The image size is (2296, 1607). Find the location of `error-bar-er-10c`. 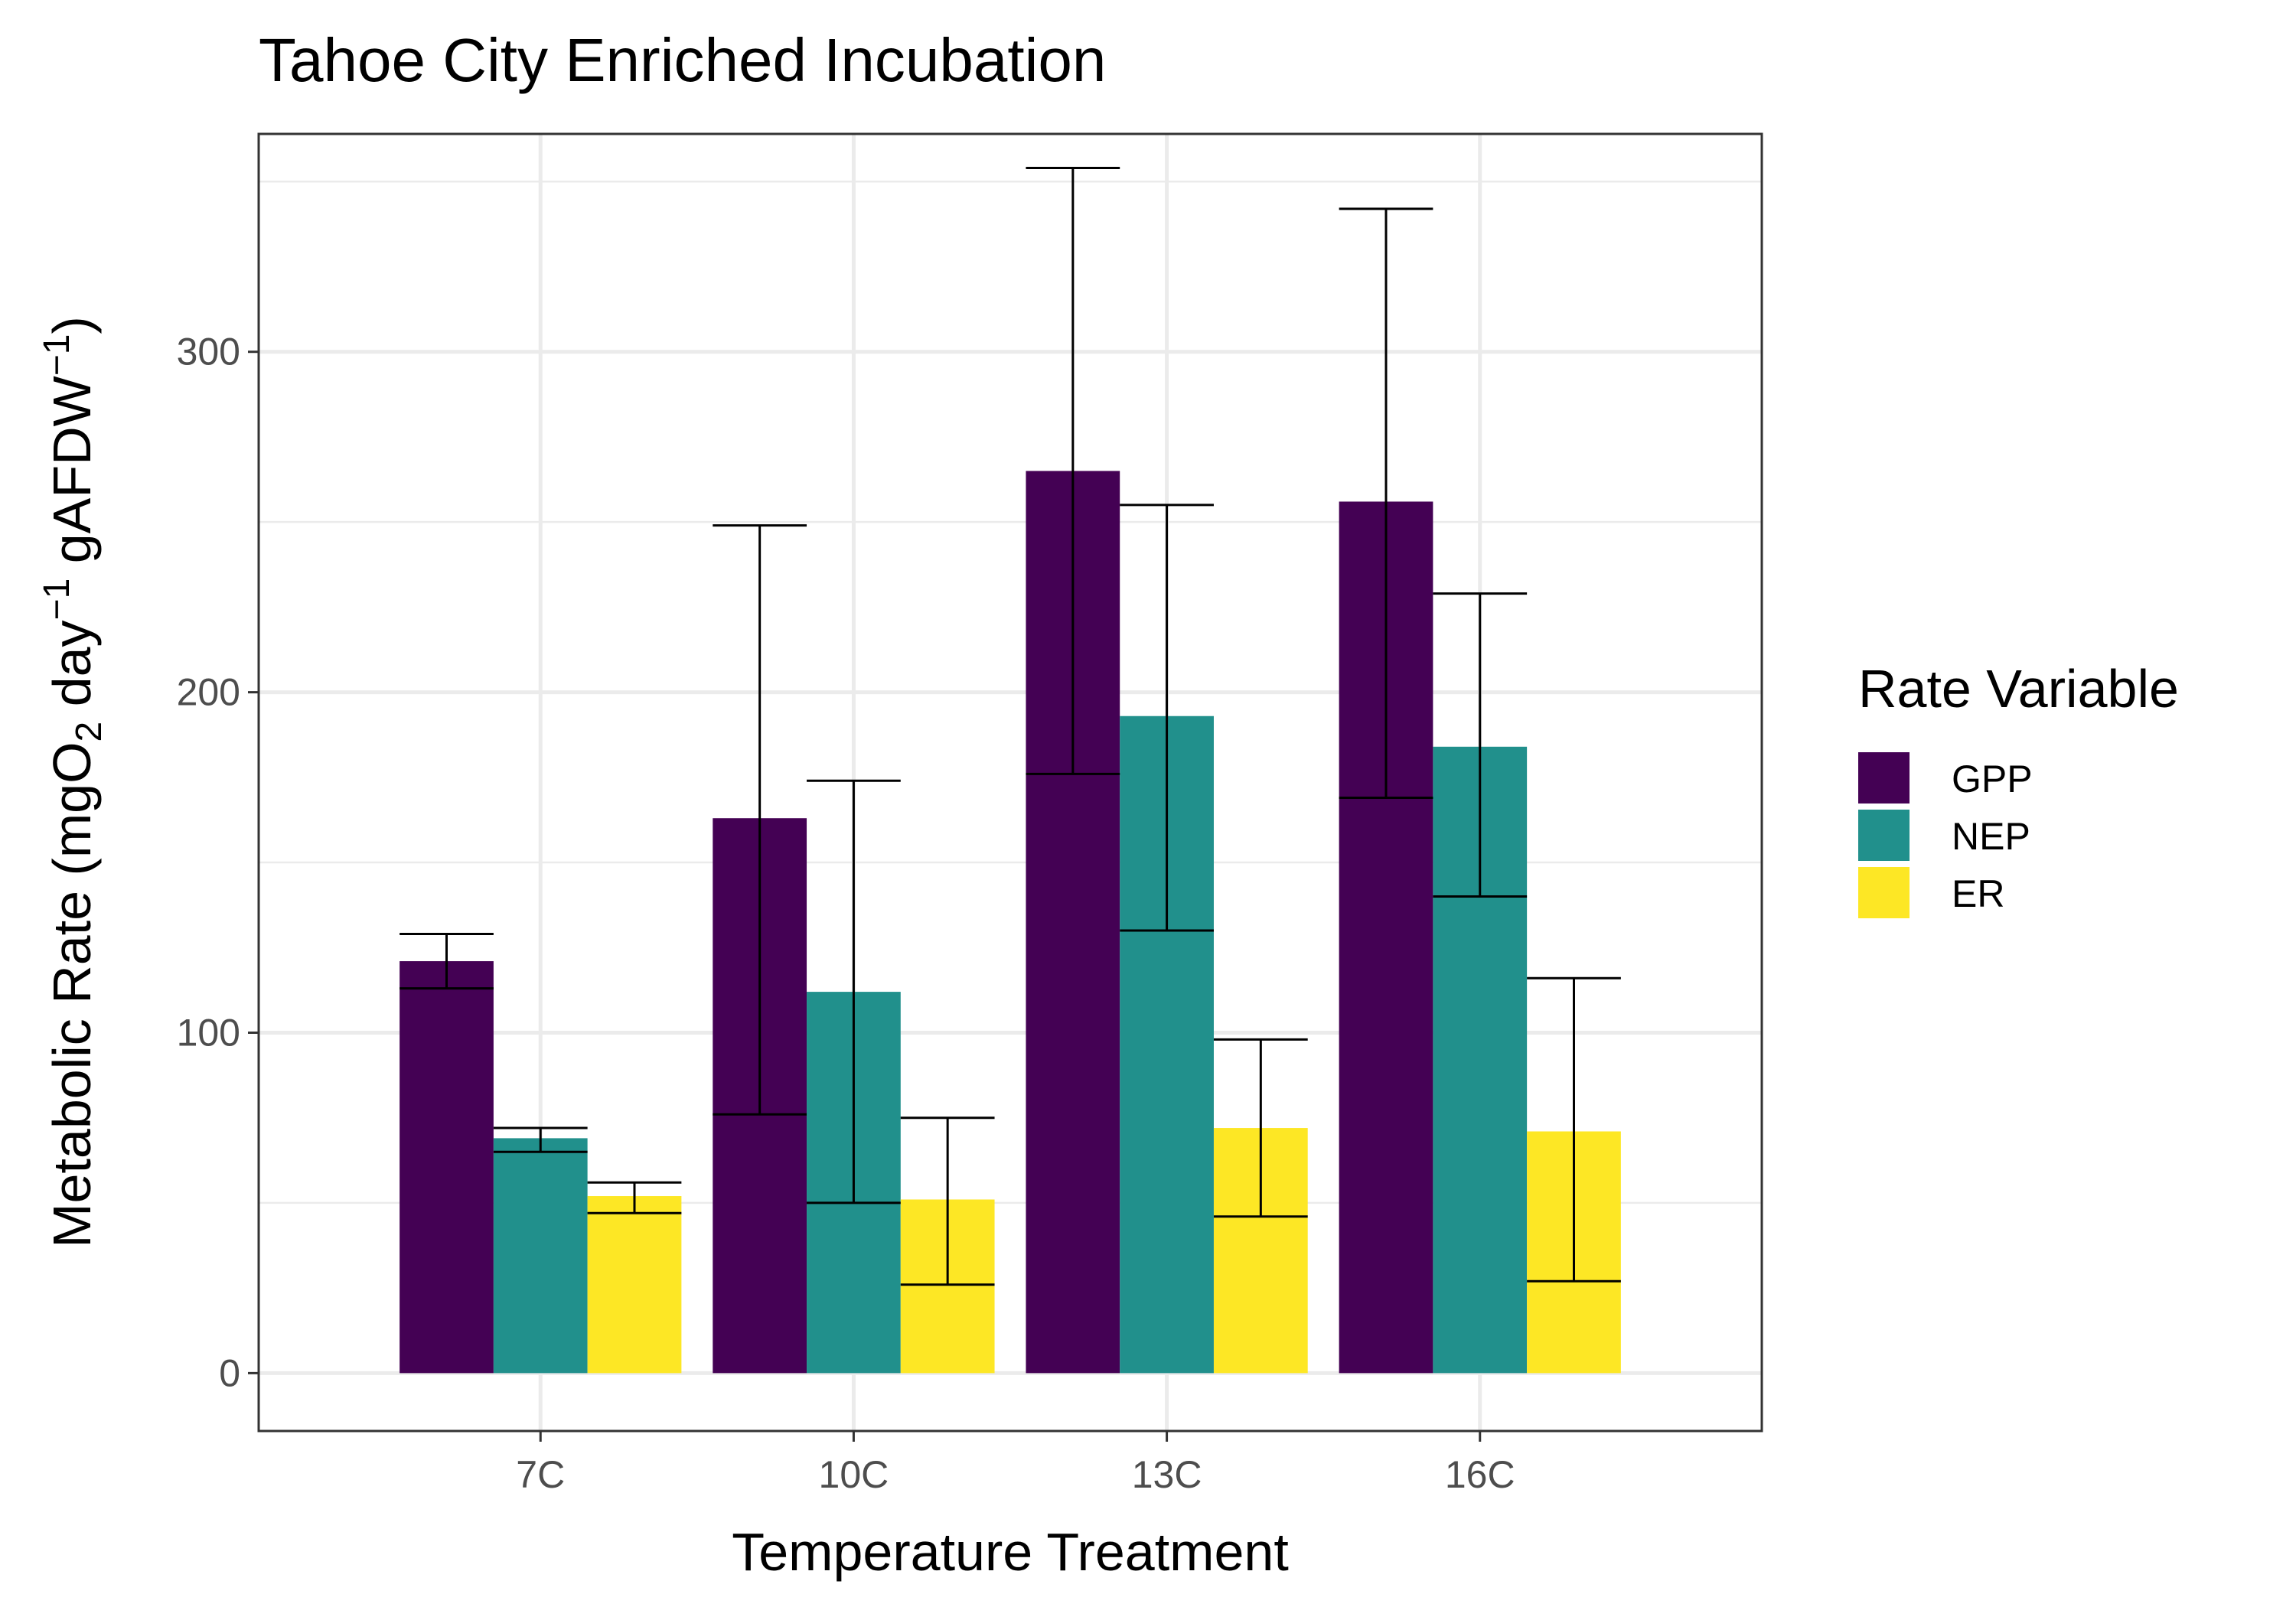

error-bar-er-10c is located at coordinates (947, 1201).